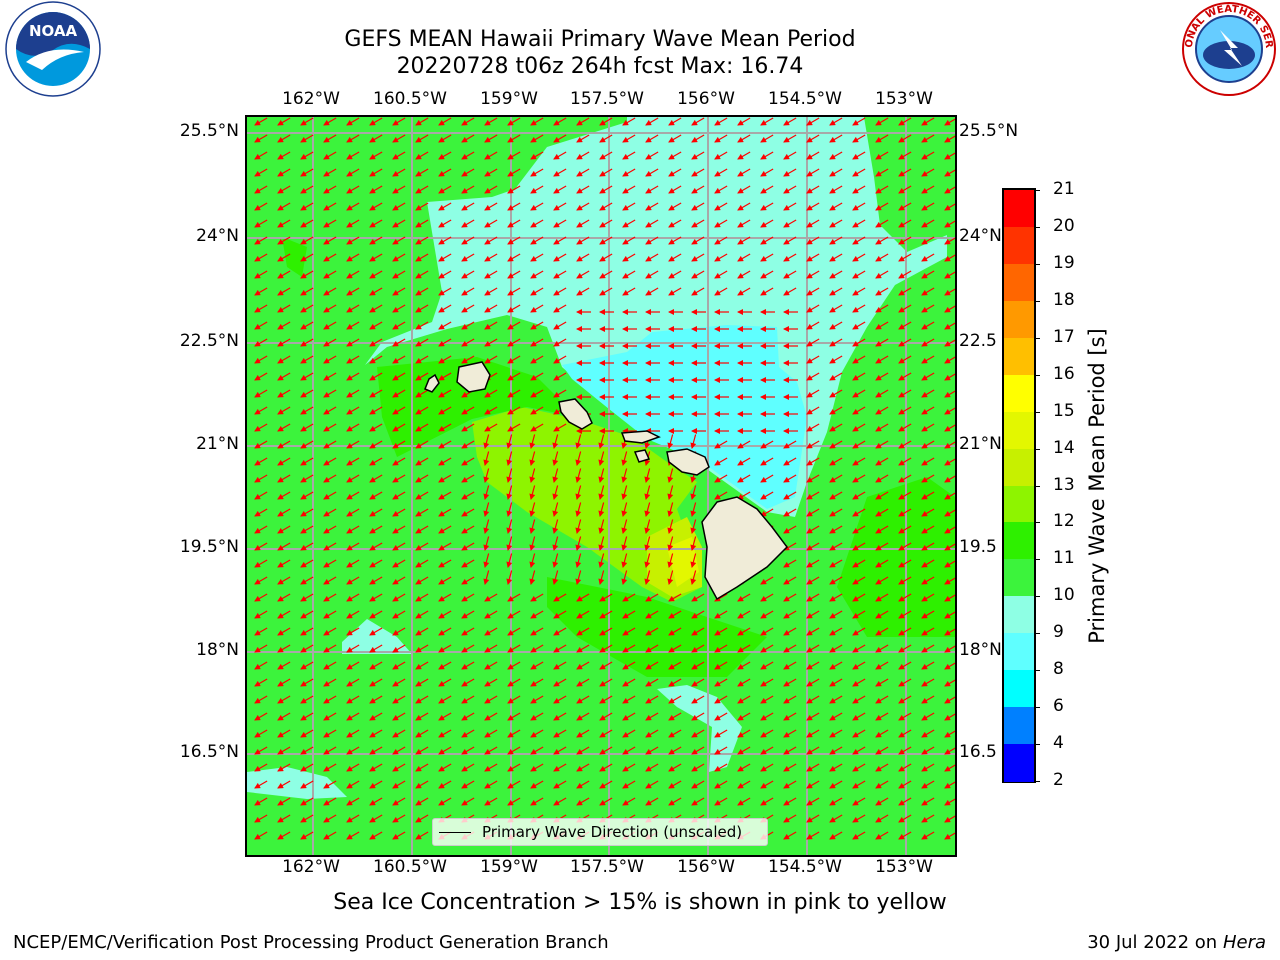  Describe the element at coordinates (1064, 558) in the screenshot. I see `colorbar-tick-label: 11` at that location.